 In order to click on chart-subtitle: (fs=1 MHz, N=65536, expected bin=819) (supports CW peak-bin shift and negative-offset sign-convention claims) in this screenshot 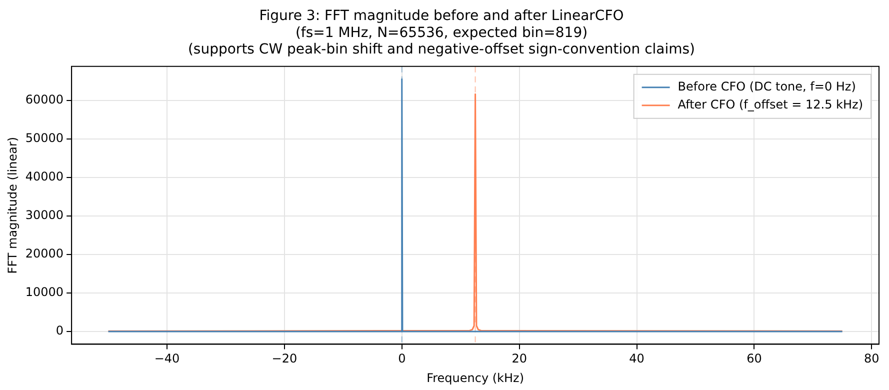, I will do `click(442, 41)`.